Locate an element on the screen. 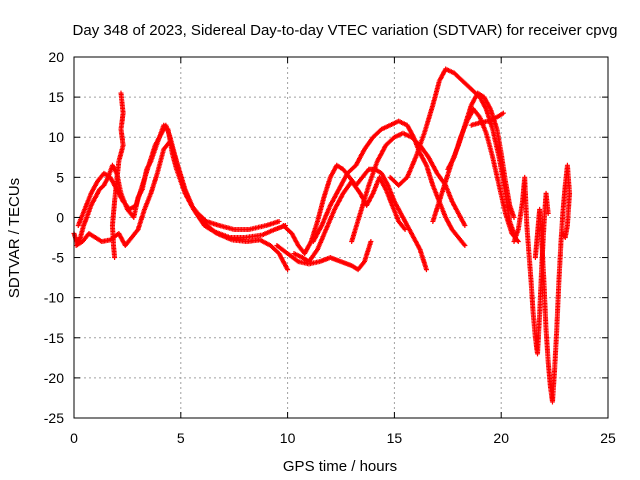 The width and height of the screenshot is (640, 480). y-axis-label: SDTVAR / TECUs is located at coordinates (14, 238).